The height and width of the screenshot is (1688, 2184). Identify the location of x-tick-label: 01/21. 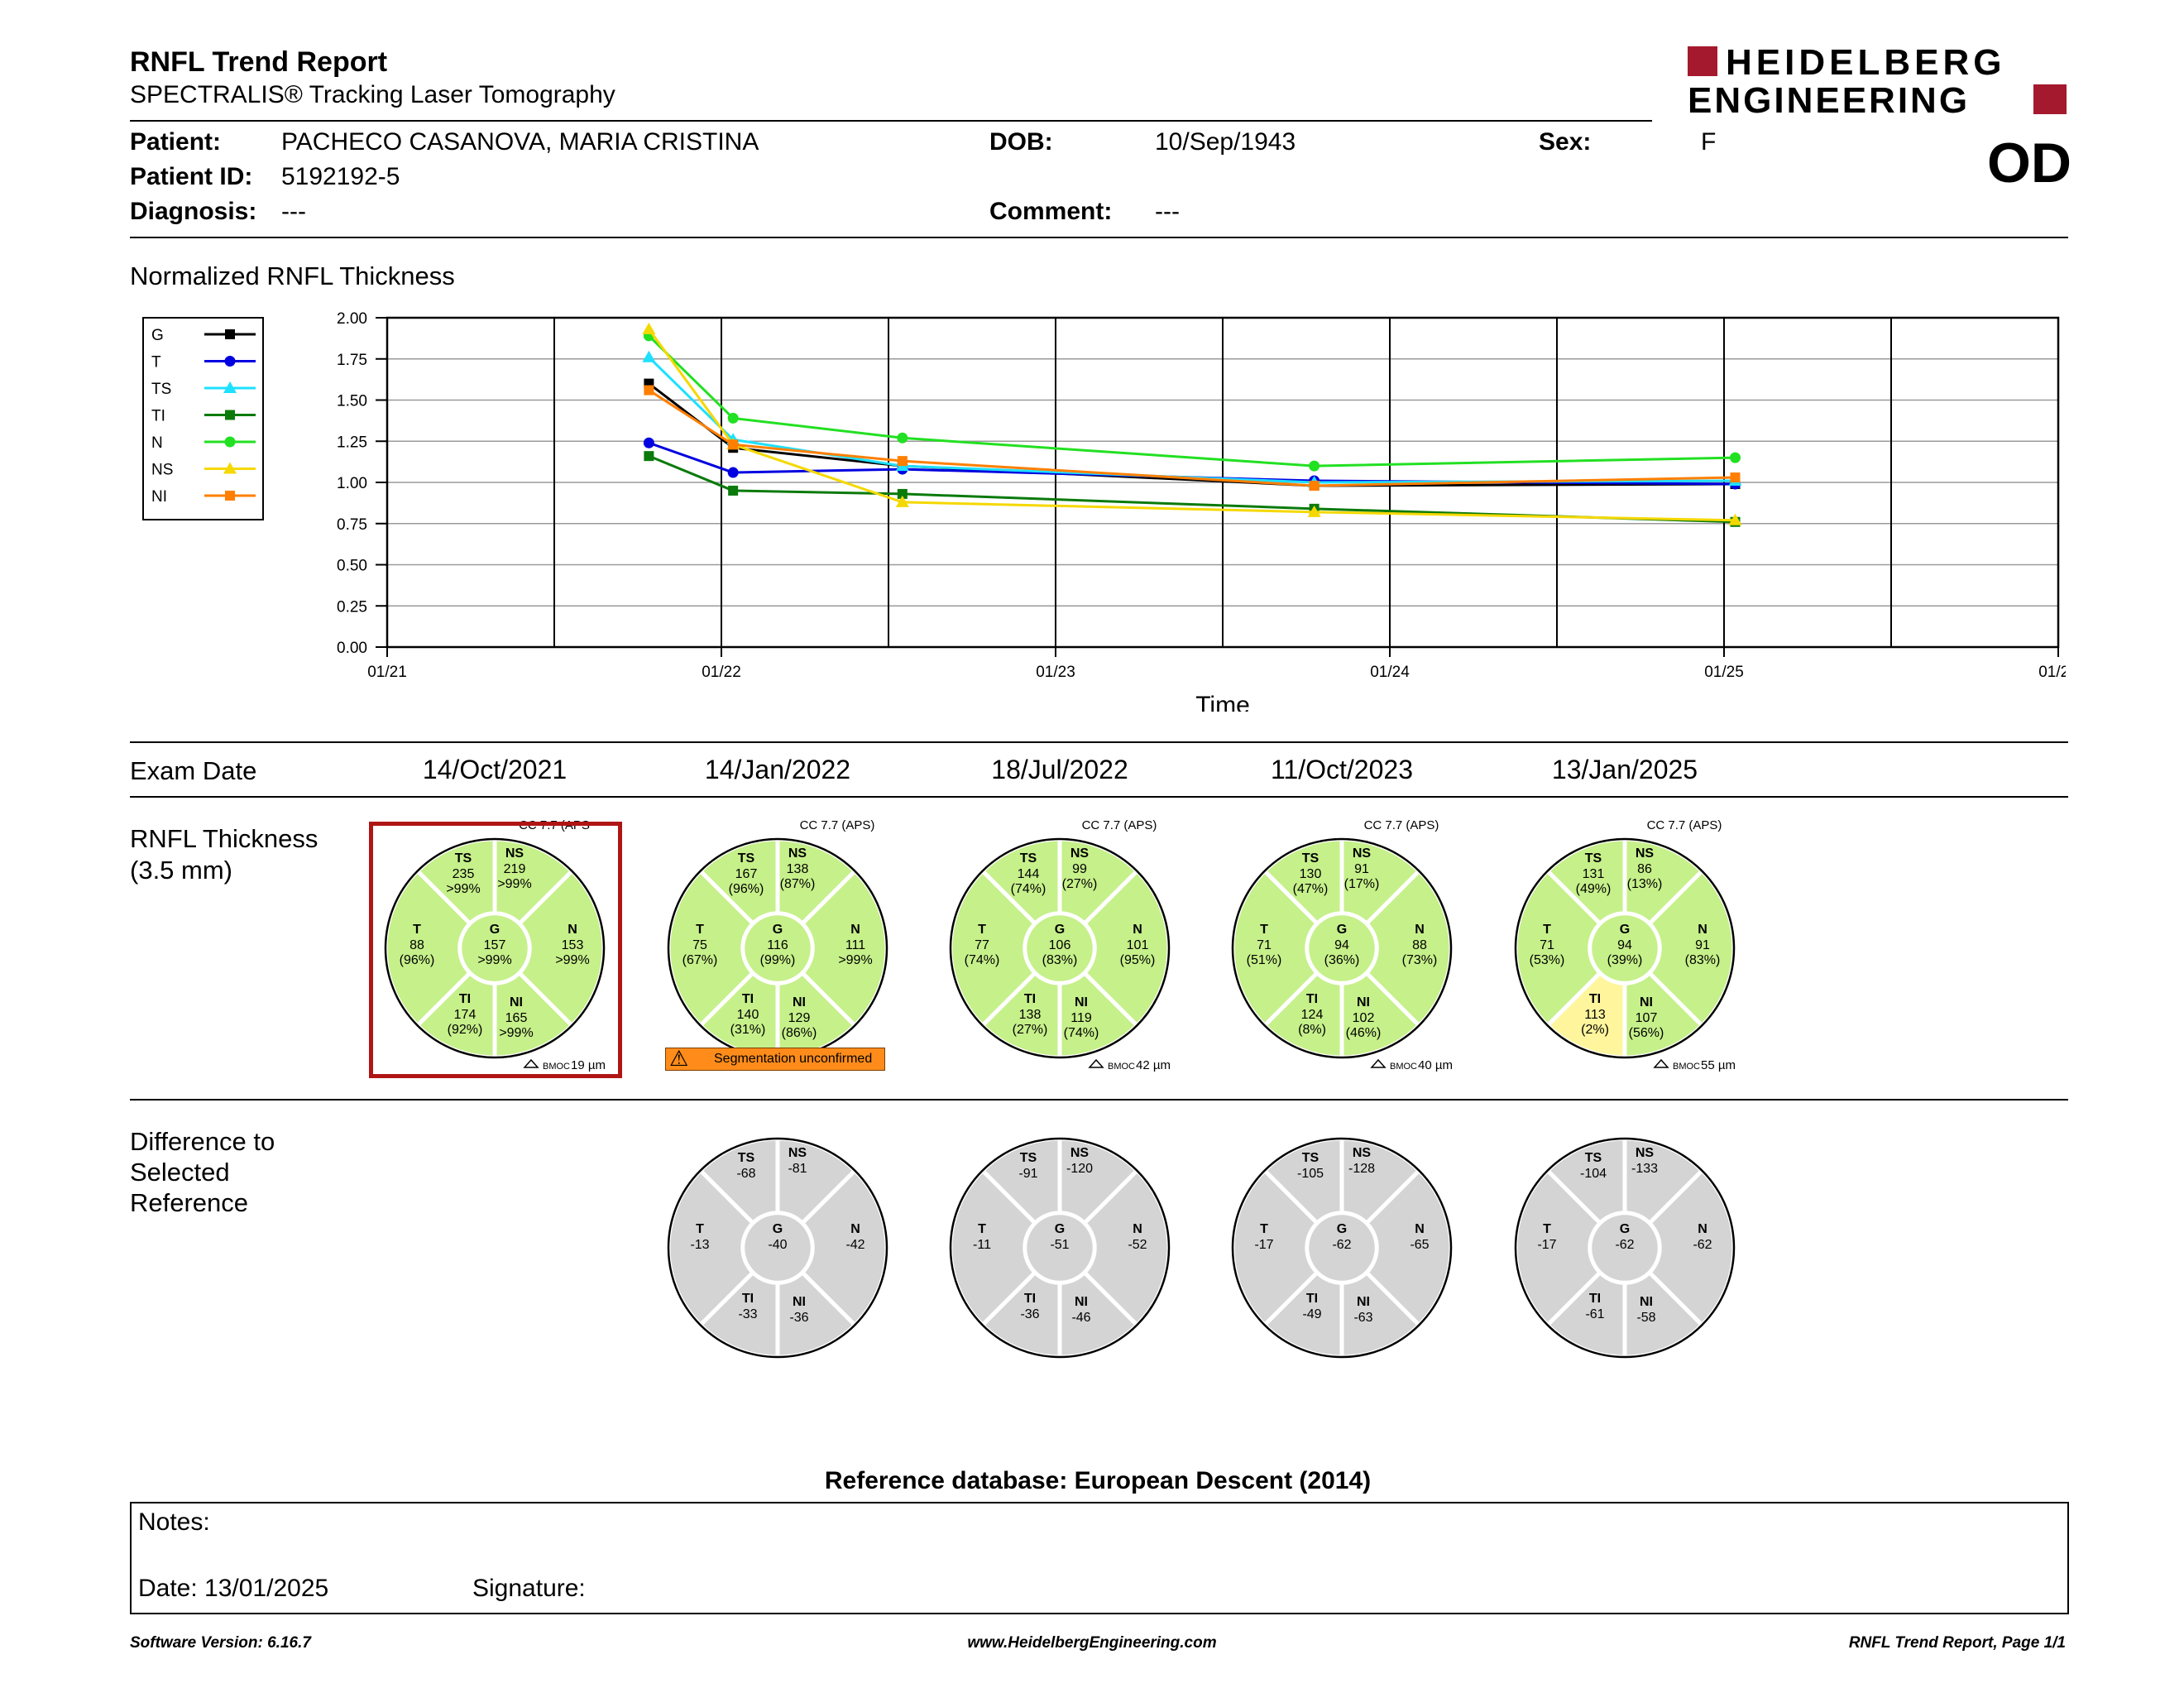
(387, 672).